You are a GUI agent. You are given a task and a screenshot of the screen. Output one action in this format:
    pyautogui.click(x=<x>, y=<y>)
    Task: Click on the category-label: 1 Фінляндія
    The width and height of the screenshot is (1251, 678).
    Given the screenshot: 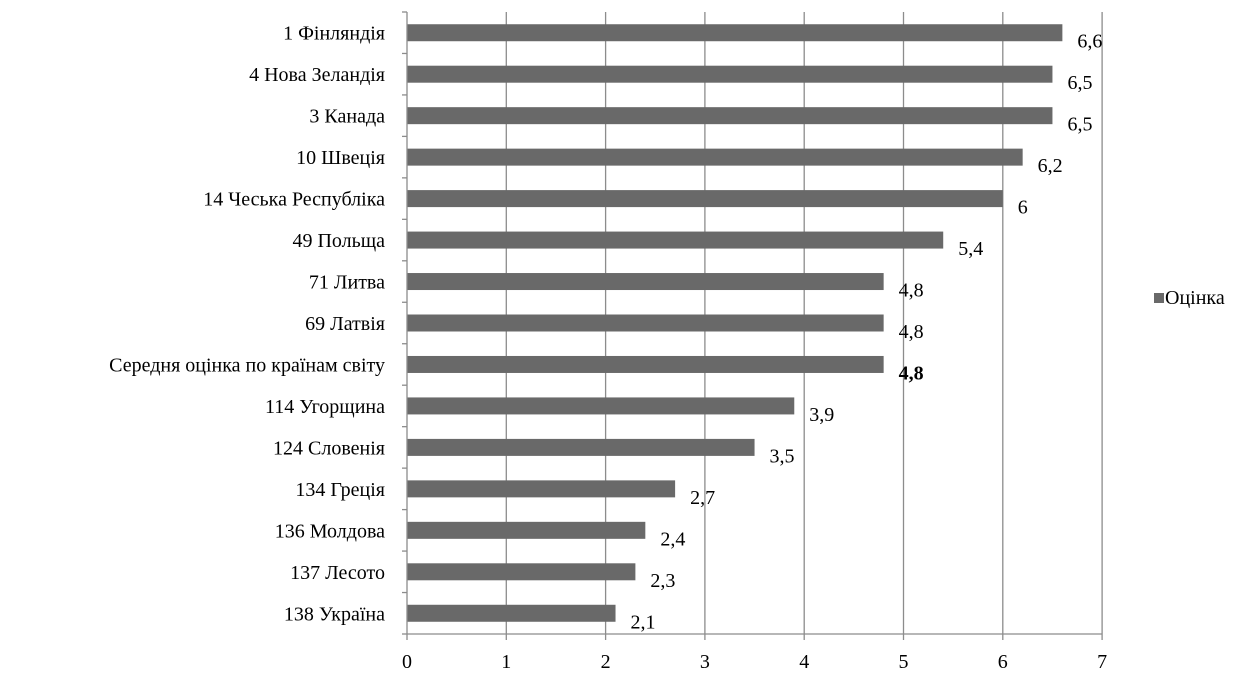 What is the action you would take?
    pyautogui.click(x=334, y=34)
    